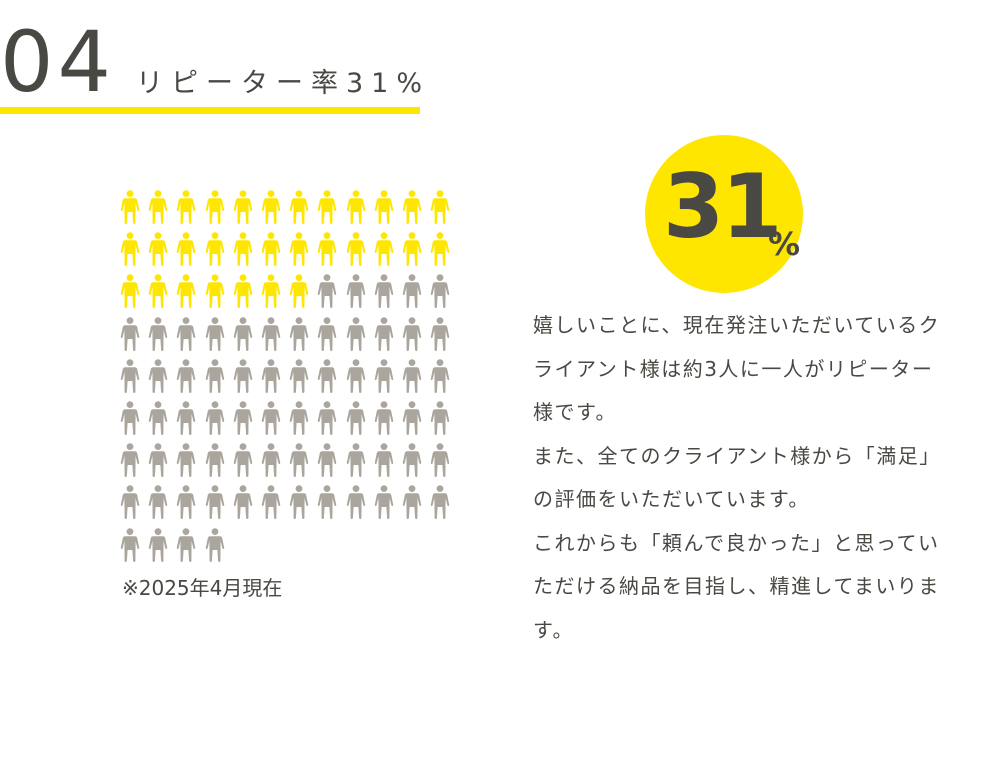  What do you see at coordinates (784, 244) in the screenshot?
I see `stat-unit: %` at bounding box center [784, 244].